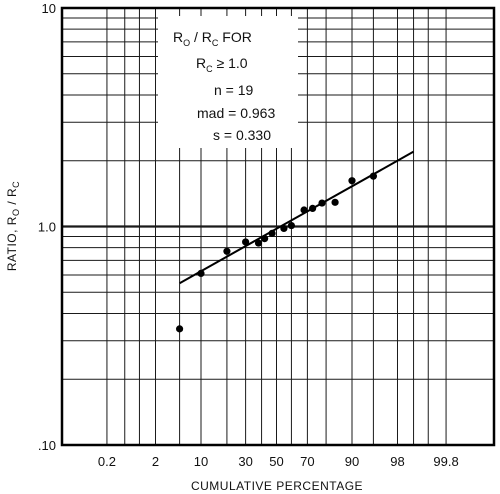  What do you see at coordinates (242, 135) in the screenshot?
I see `annotation-line-5: s = 0.330` at bounding box center [242, 135].